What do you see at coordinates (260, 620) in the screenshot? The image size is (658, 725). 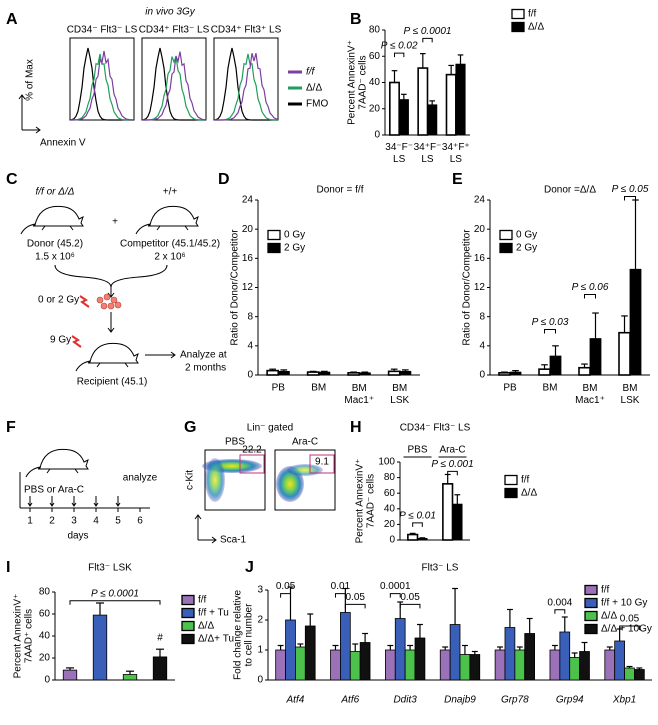 I see `y-tick-label: 2` at bounding box center [260, 620].